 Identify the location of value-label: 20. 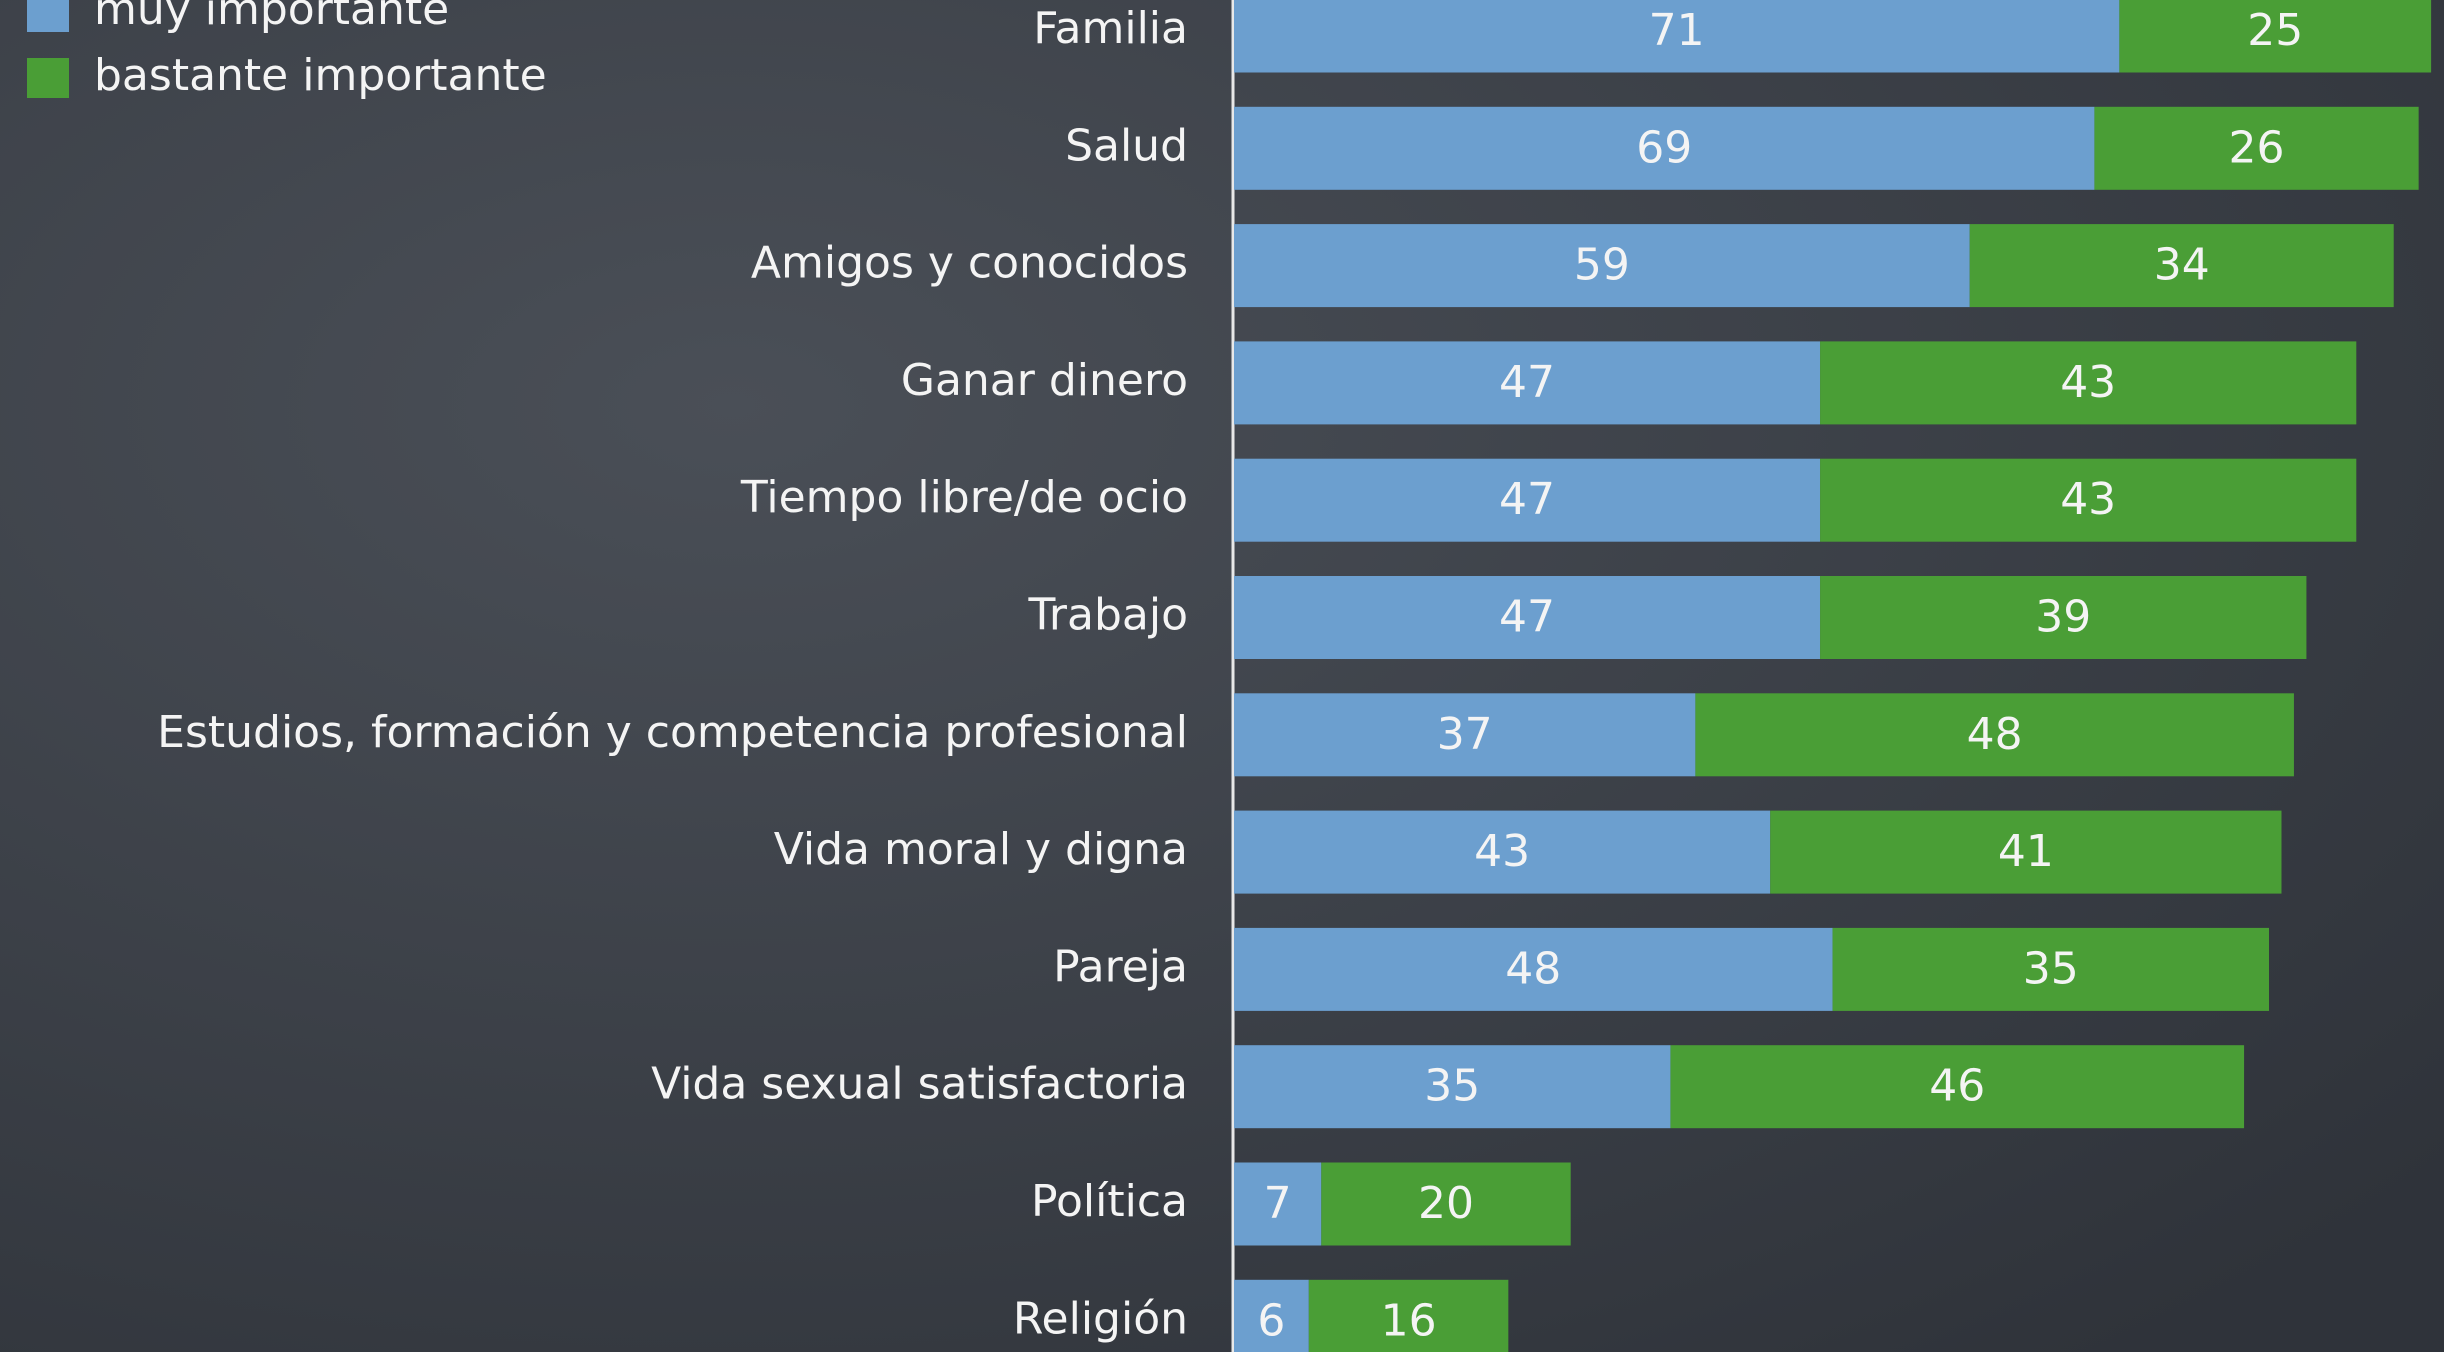
(1446, 1203).